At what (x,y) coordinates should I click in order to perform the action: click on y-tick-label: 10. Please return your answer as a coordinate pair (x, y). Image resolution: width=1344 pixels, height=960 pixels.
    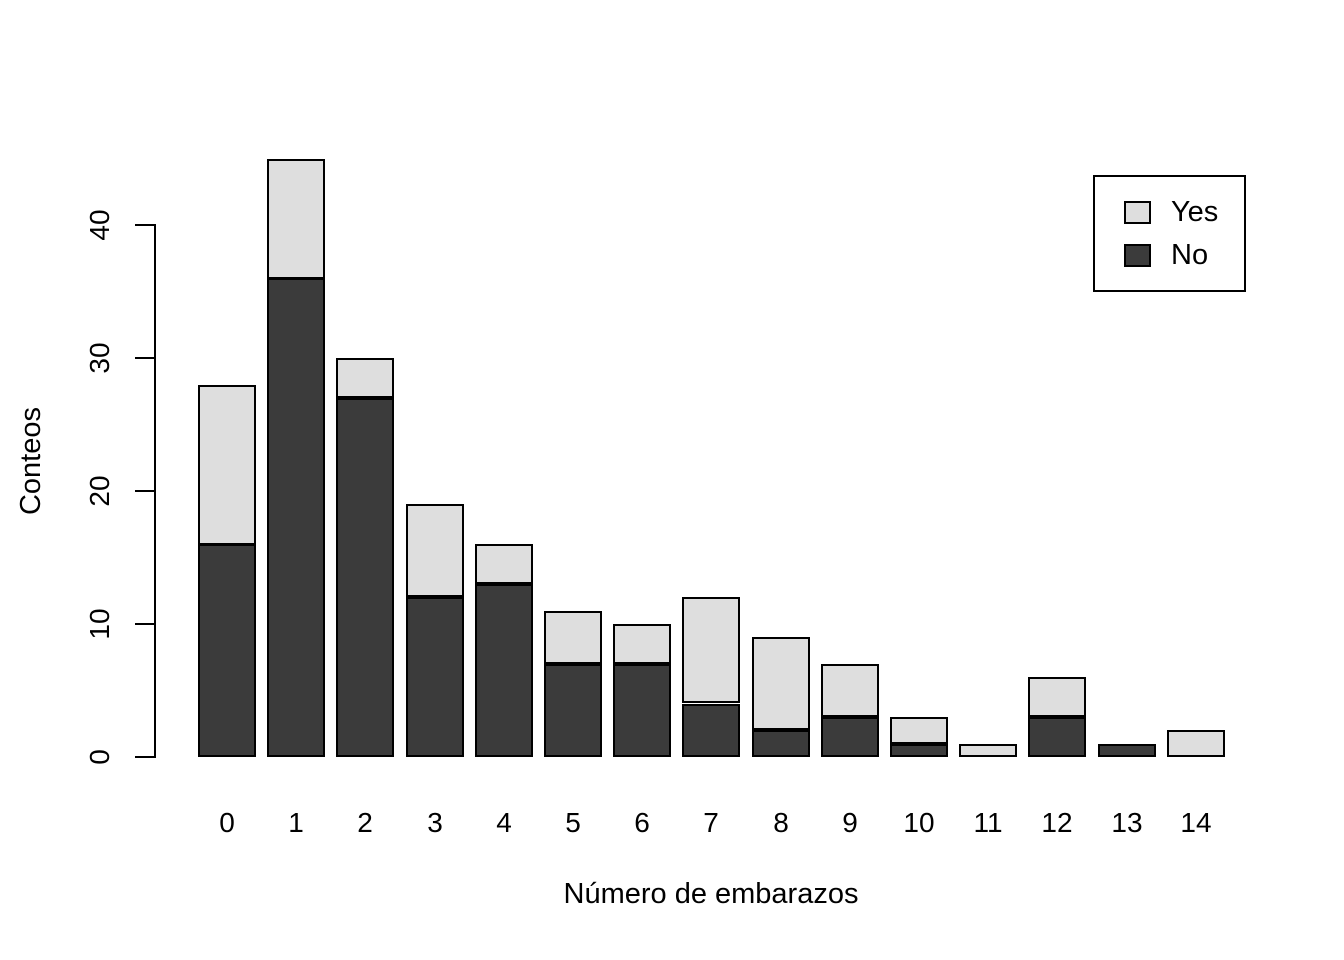
    Looking at the image, I should click on (99, 624).